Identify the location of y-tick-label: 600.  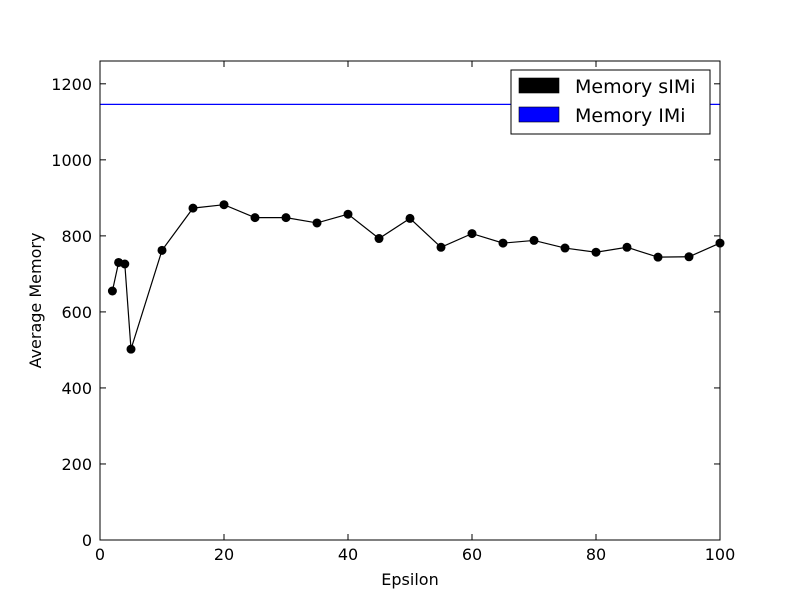
(76, 312).